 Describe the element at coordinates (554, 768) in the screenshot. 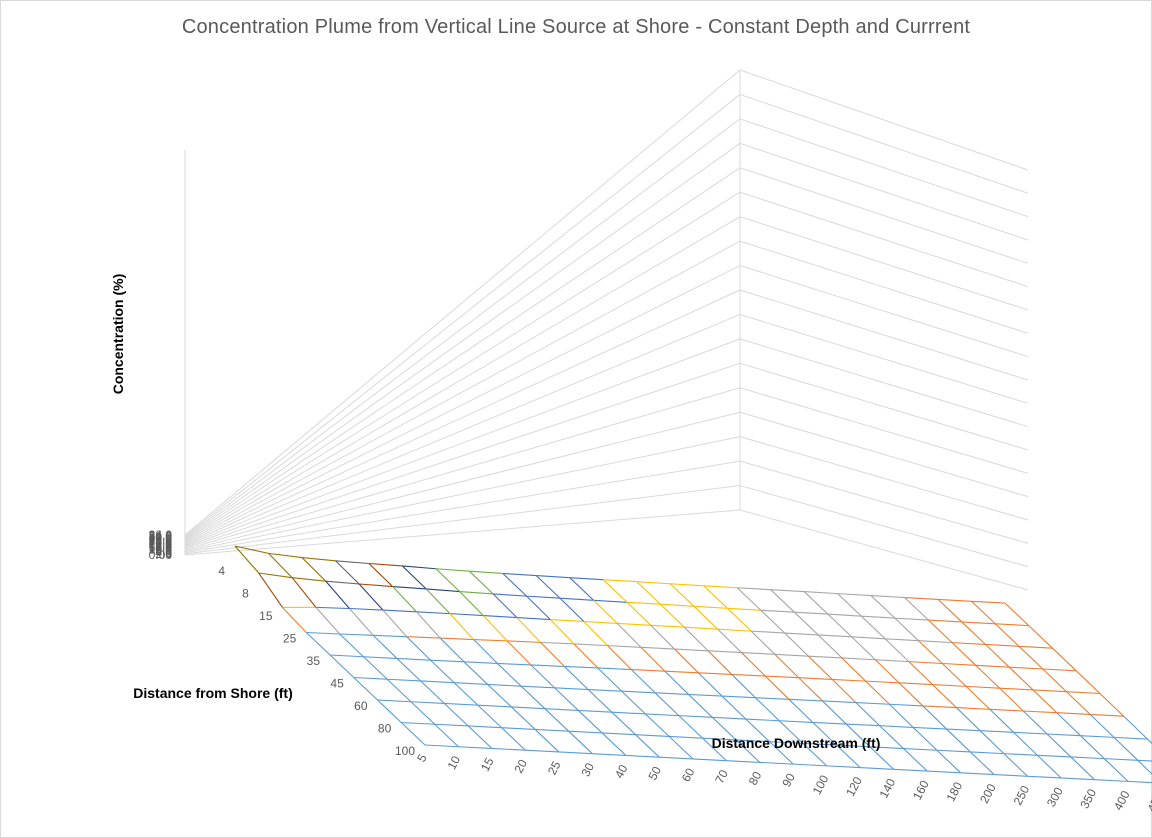

I see `x-tick-label: 25` at that location.